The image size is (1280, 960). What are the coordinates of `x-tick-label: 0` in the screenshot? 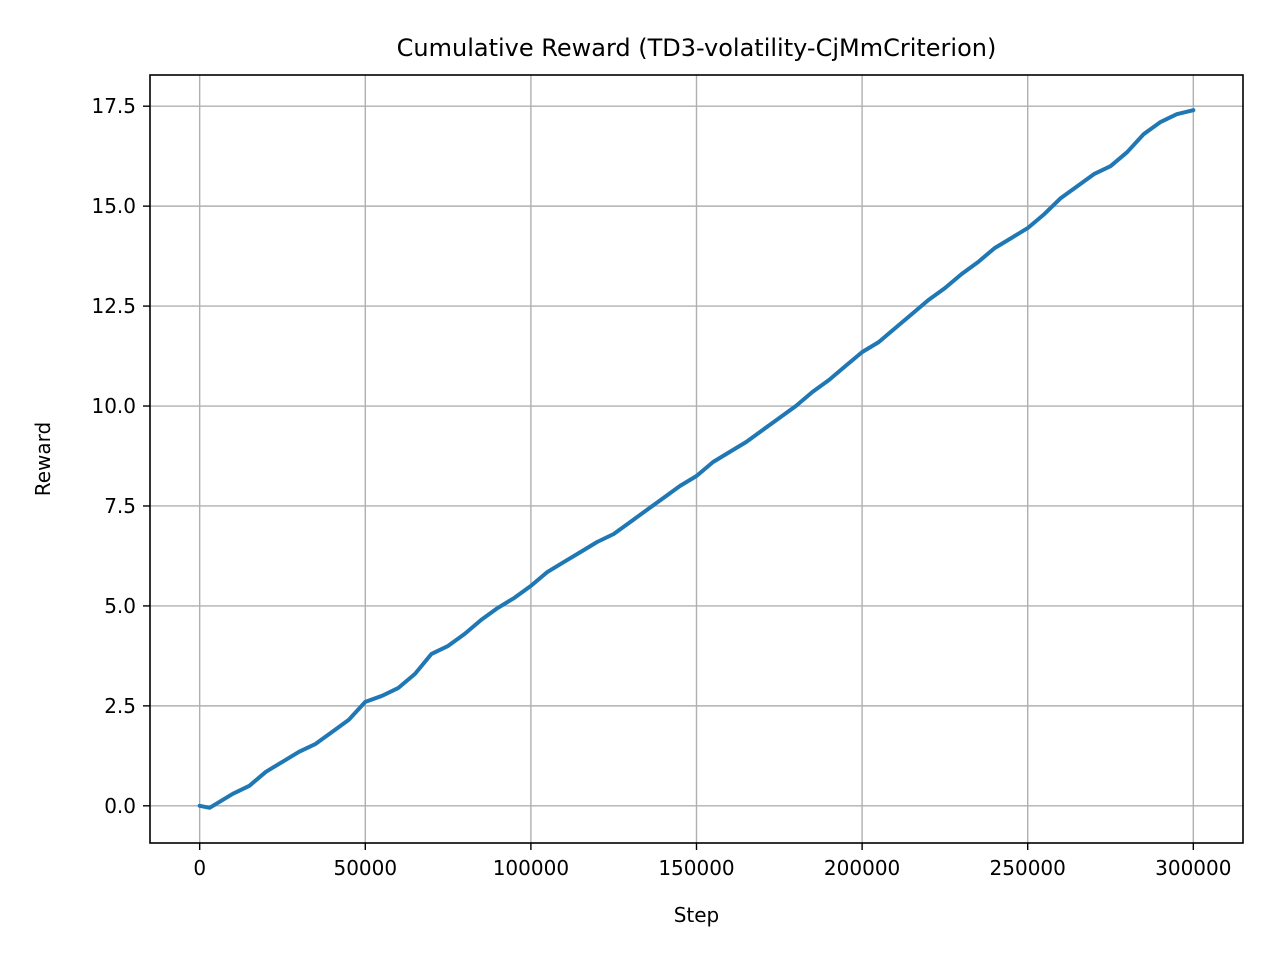 It's located at (199, 868).